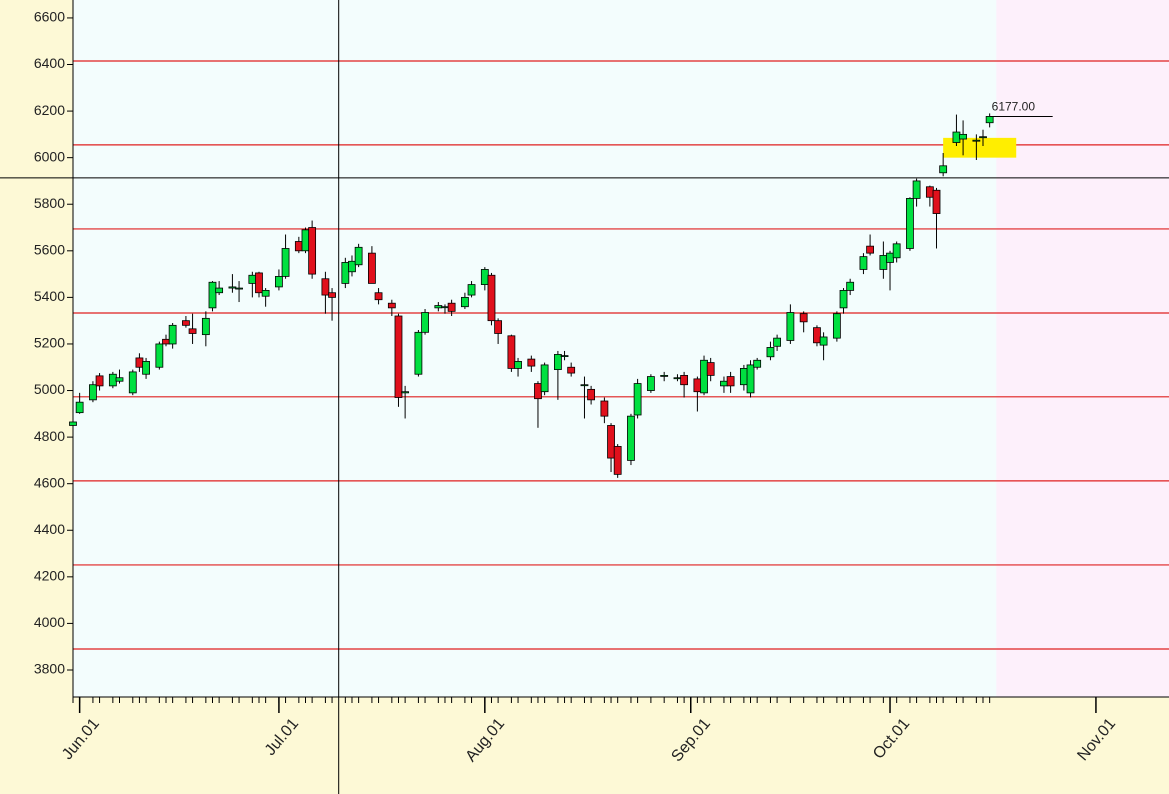 Image resolution: width=1169 pixels, height=794 pixels. I want to click on y-tick-label: 4200, so click(49, 576).